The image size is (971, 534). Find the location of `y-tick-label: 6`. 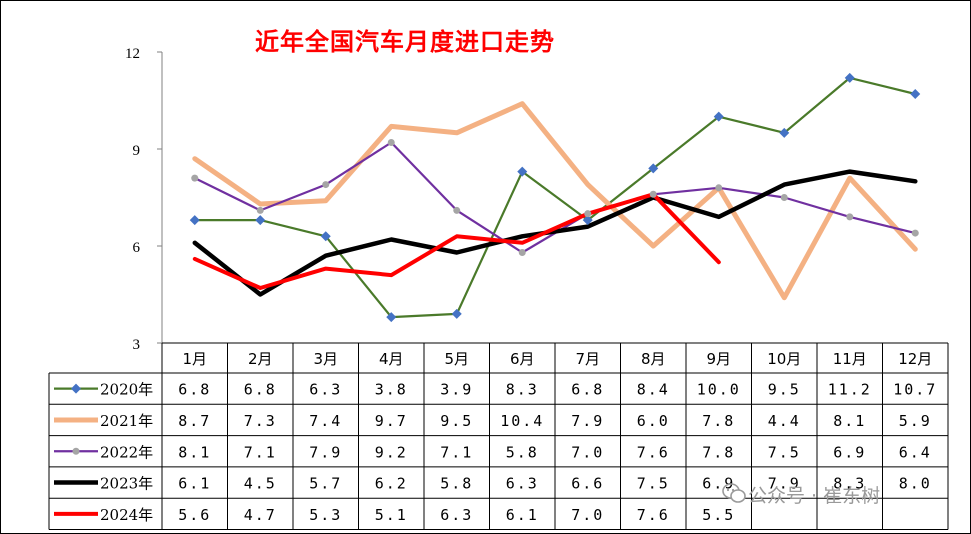

y-tick-label: 6 is located at coordinates (137, 248).